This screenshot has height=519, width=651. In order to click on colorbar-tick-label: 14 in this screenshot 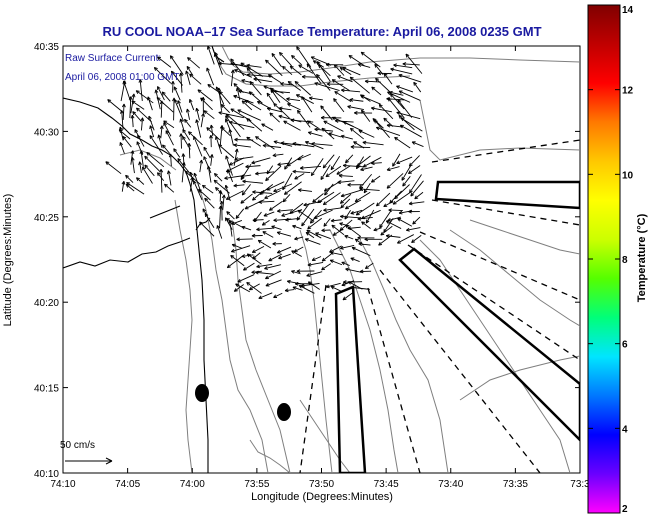, I will do `click(628, 10)`.